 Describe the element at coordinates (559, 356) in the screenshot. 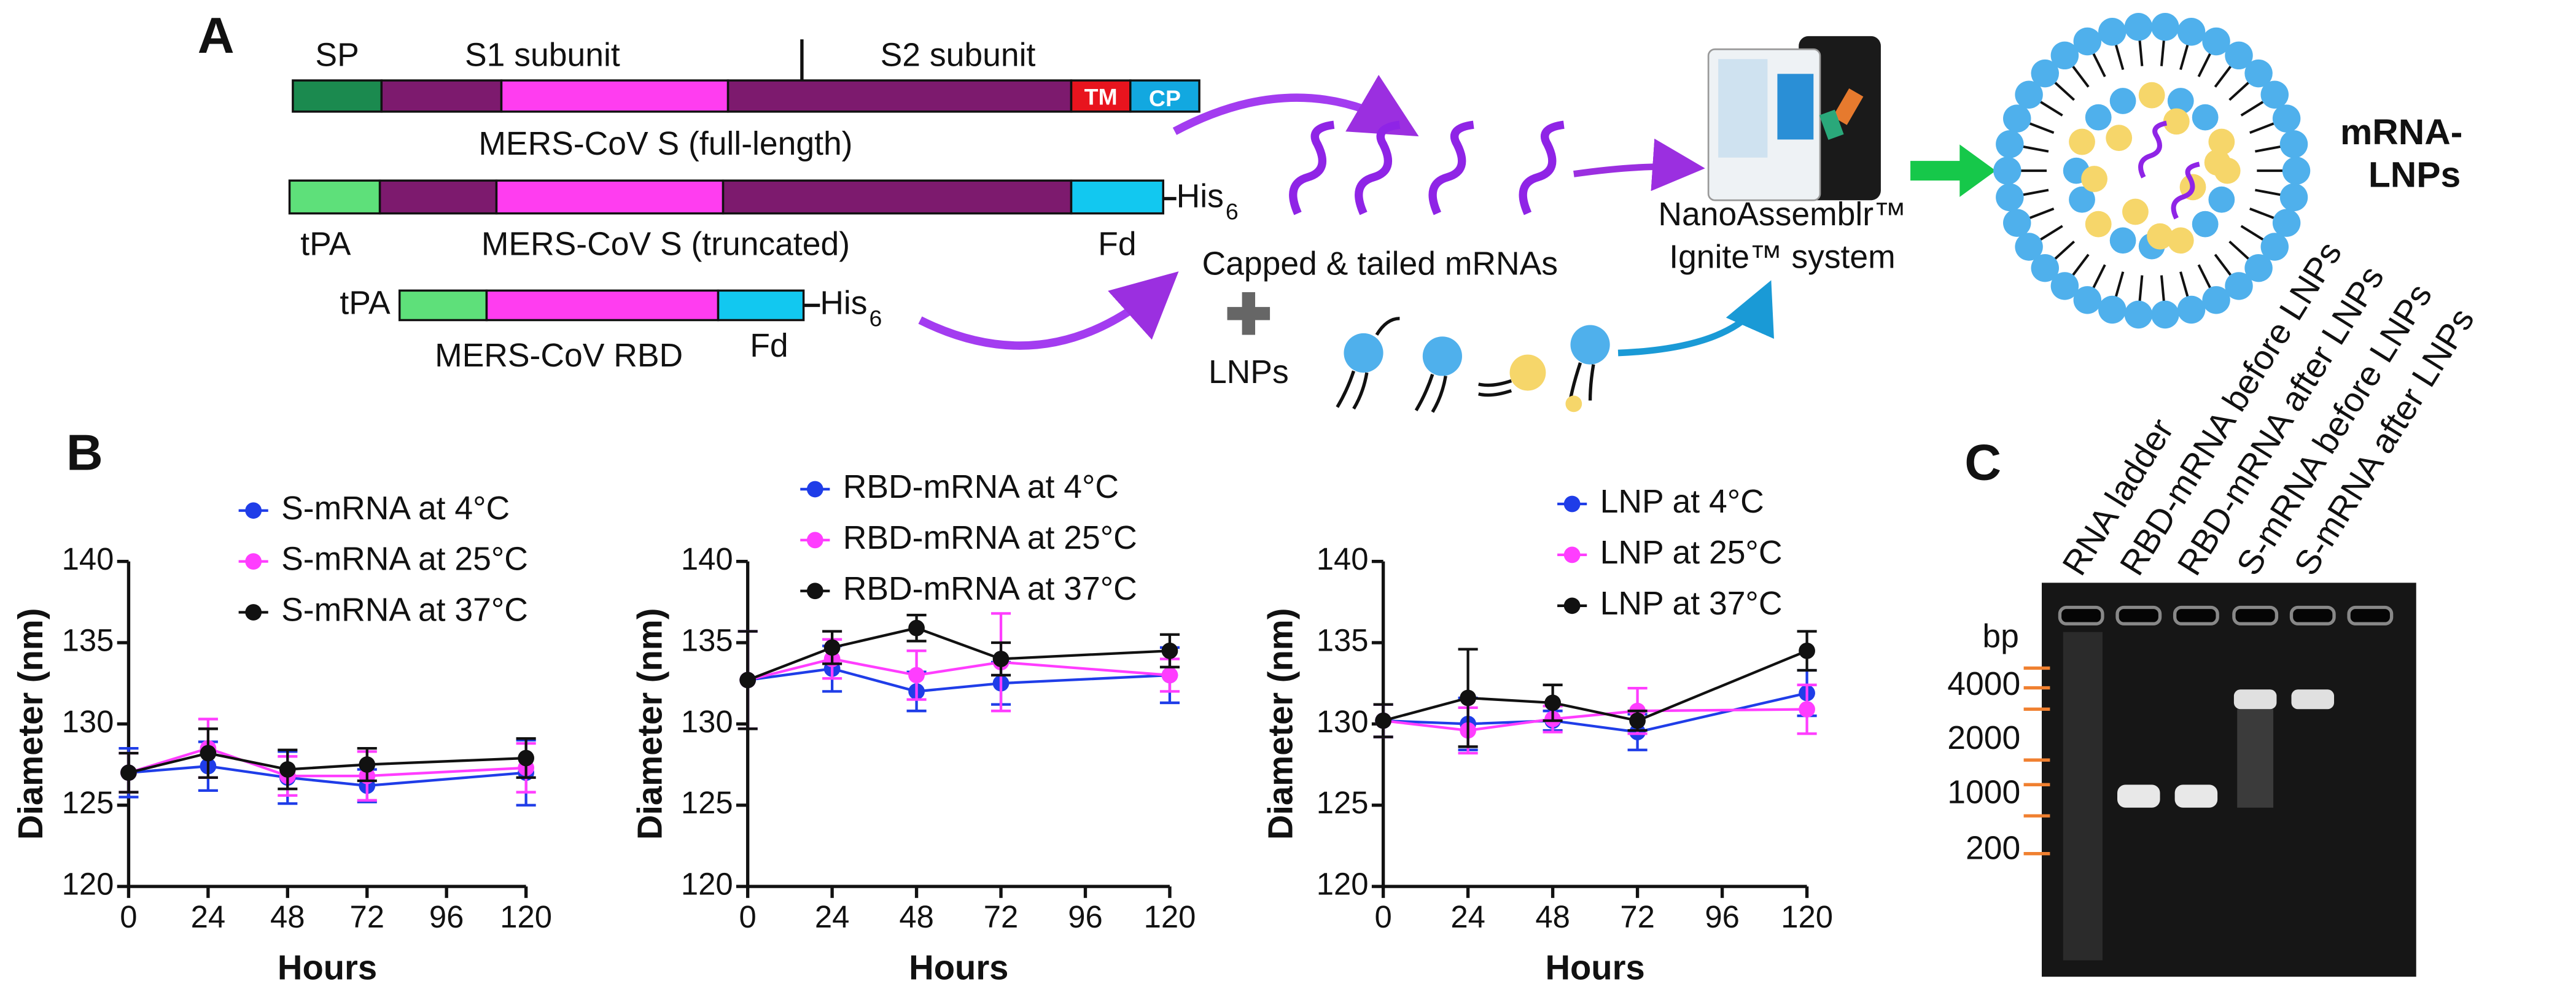

I see `construct-label: MERS-CoV RBD` at that location.